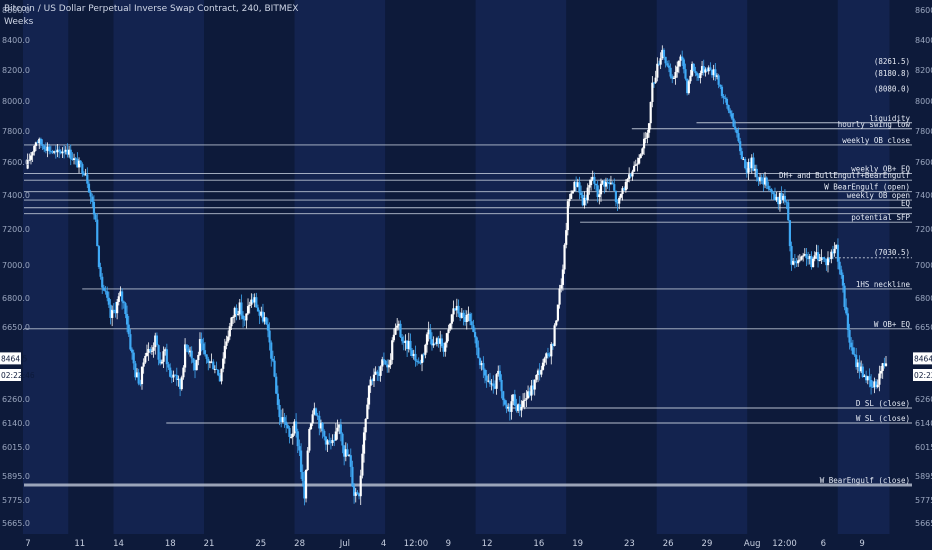 This screenshot has height=550, width=932. What do you see at coordinates (892, 61) in the screenshot?
I see `price-marker-label: (8261.5)` at bounding box center [892, 61].